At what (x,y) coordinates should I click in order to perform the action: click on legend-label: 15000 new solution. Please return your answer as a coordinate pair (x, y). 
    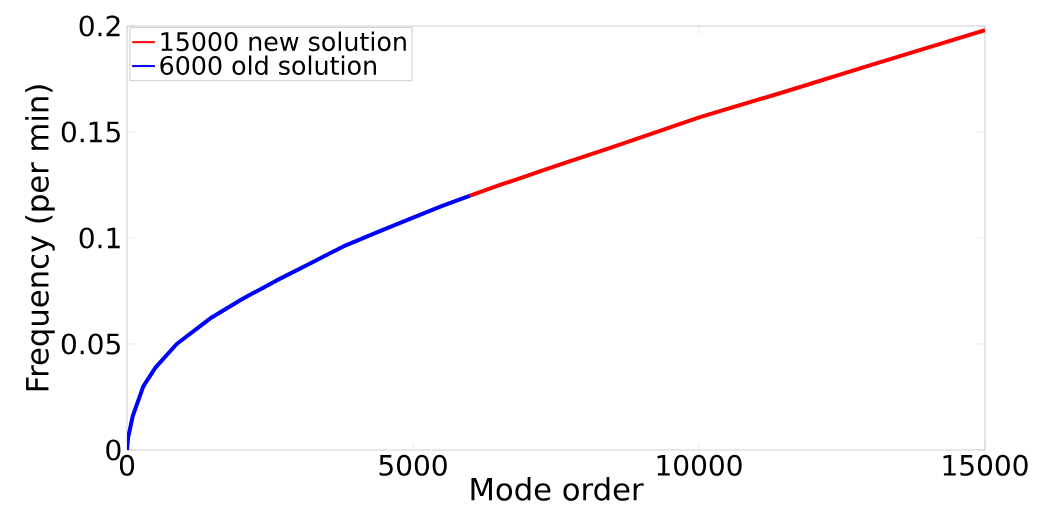
    Looking at the image, I should click on (283, 41).